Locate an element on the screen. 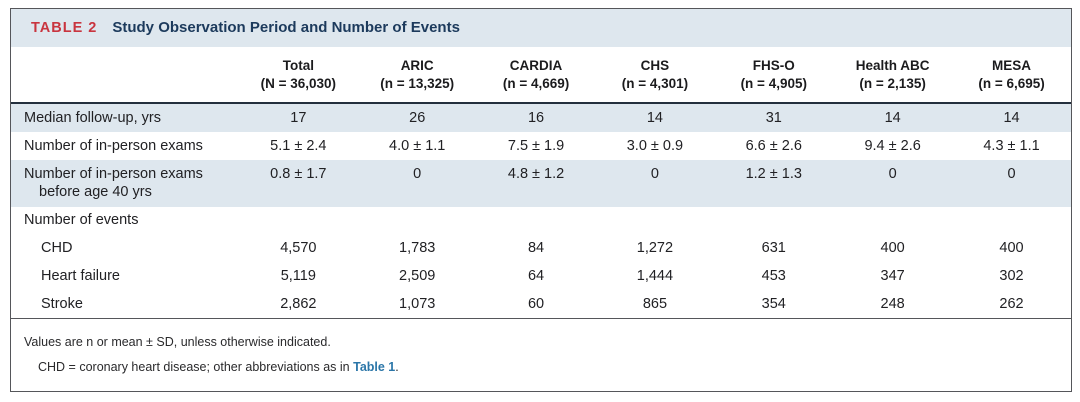  table-cell: 865 is located at coordinates (655, 303).